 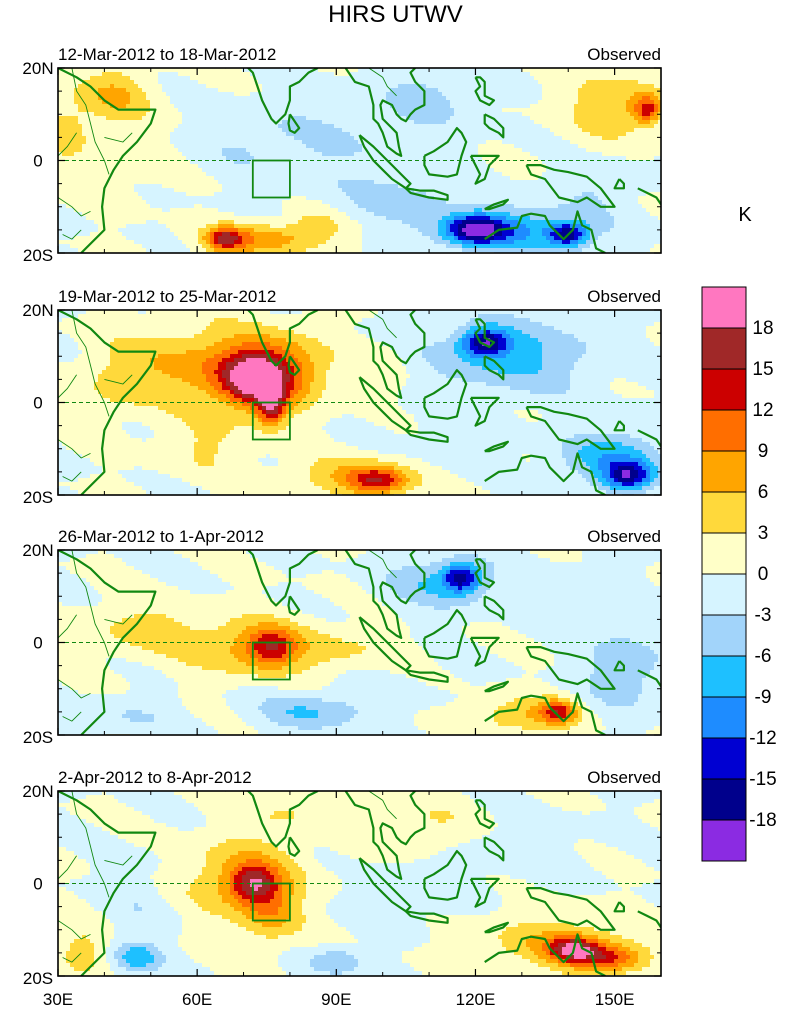 I want to click on panel-date-range: 19-Mar-2012 to 25-Mar-2012, so click(x=167, y=296).